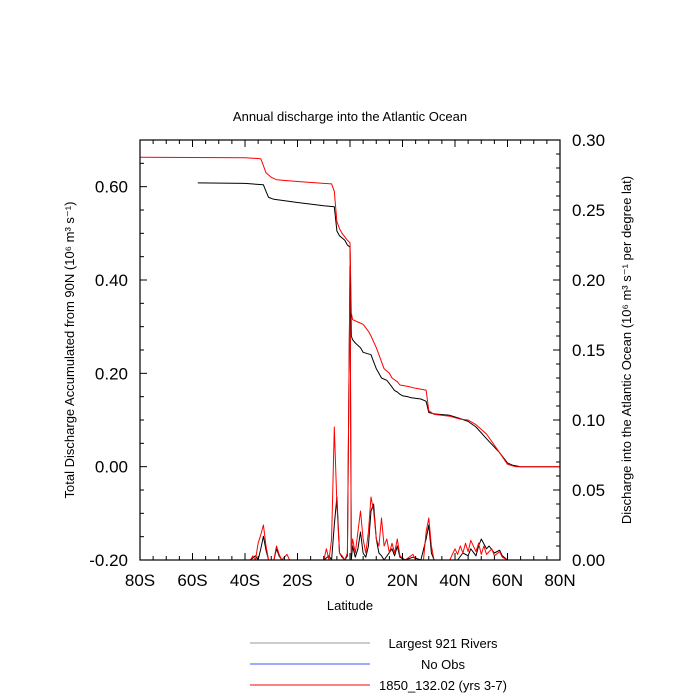 This screenshot has width=700, height=700. Describe the element at coordinates (588, 560) in the screenshot. I see `y-right-tick-label: 0.00` at that location.